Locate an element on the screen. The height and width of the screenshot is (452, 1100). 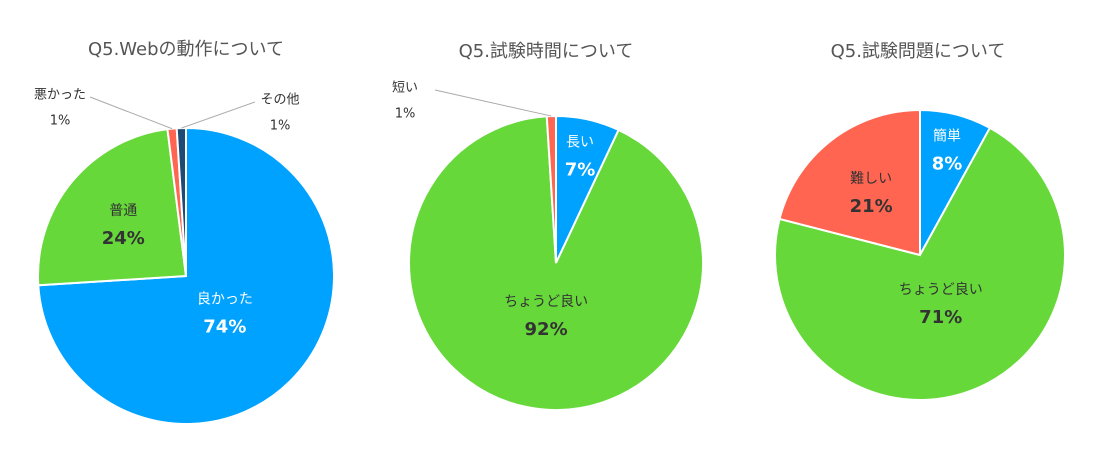
chart-title: Q5.試験問題について is located at coordinates (918, 51).